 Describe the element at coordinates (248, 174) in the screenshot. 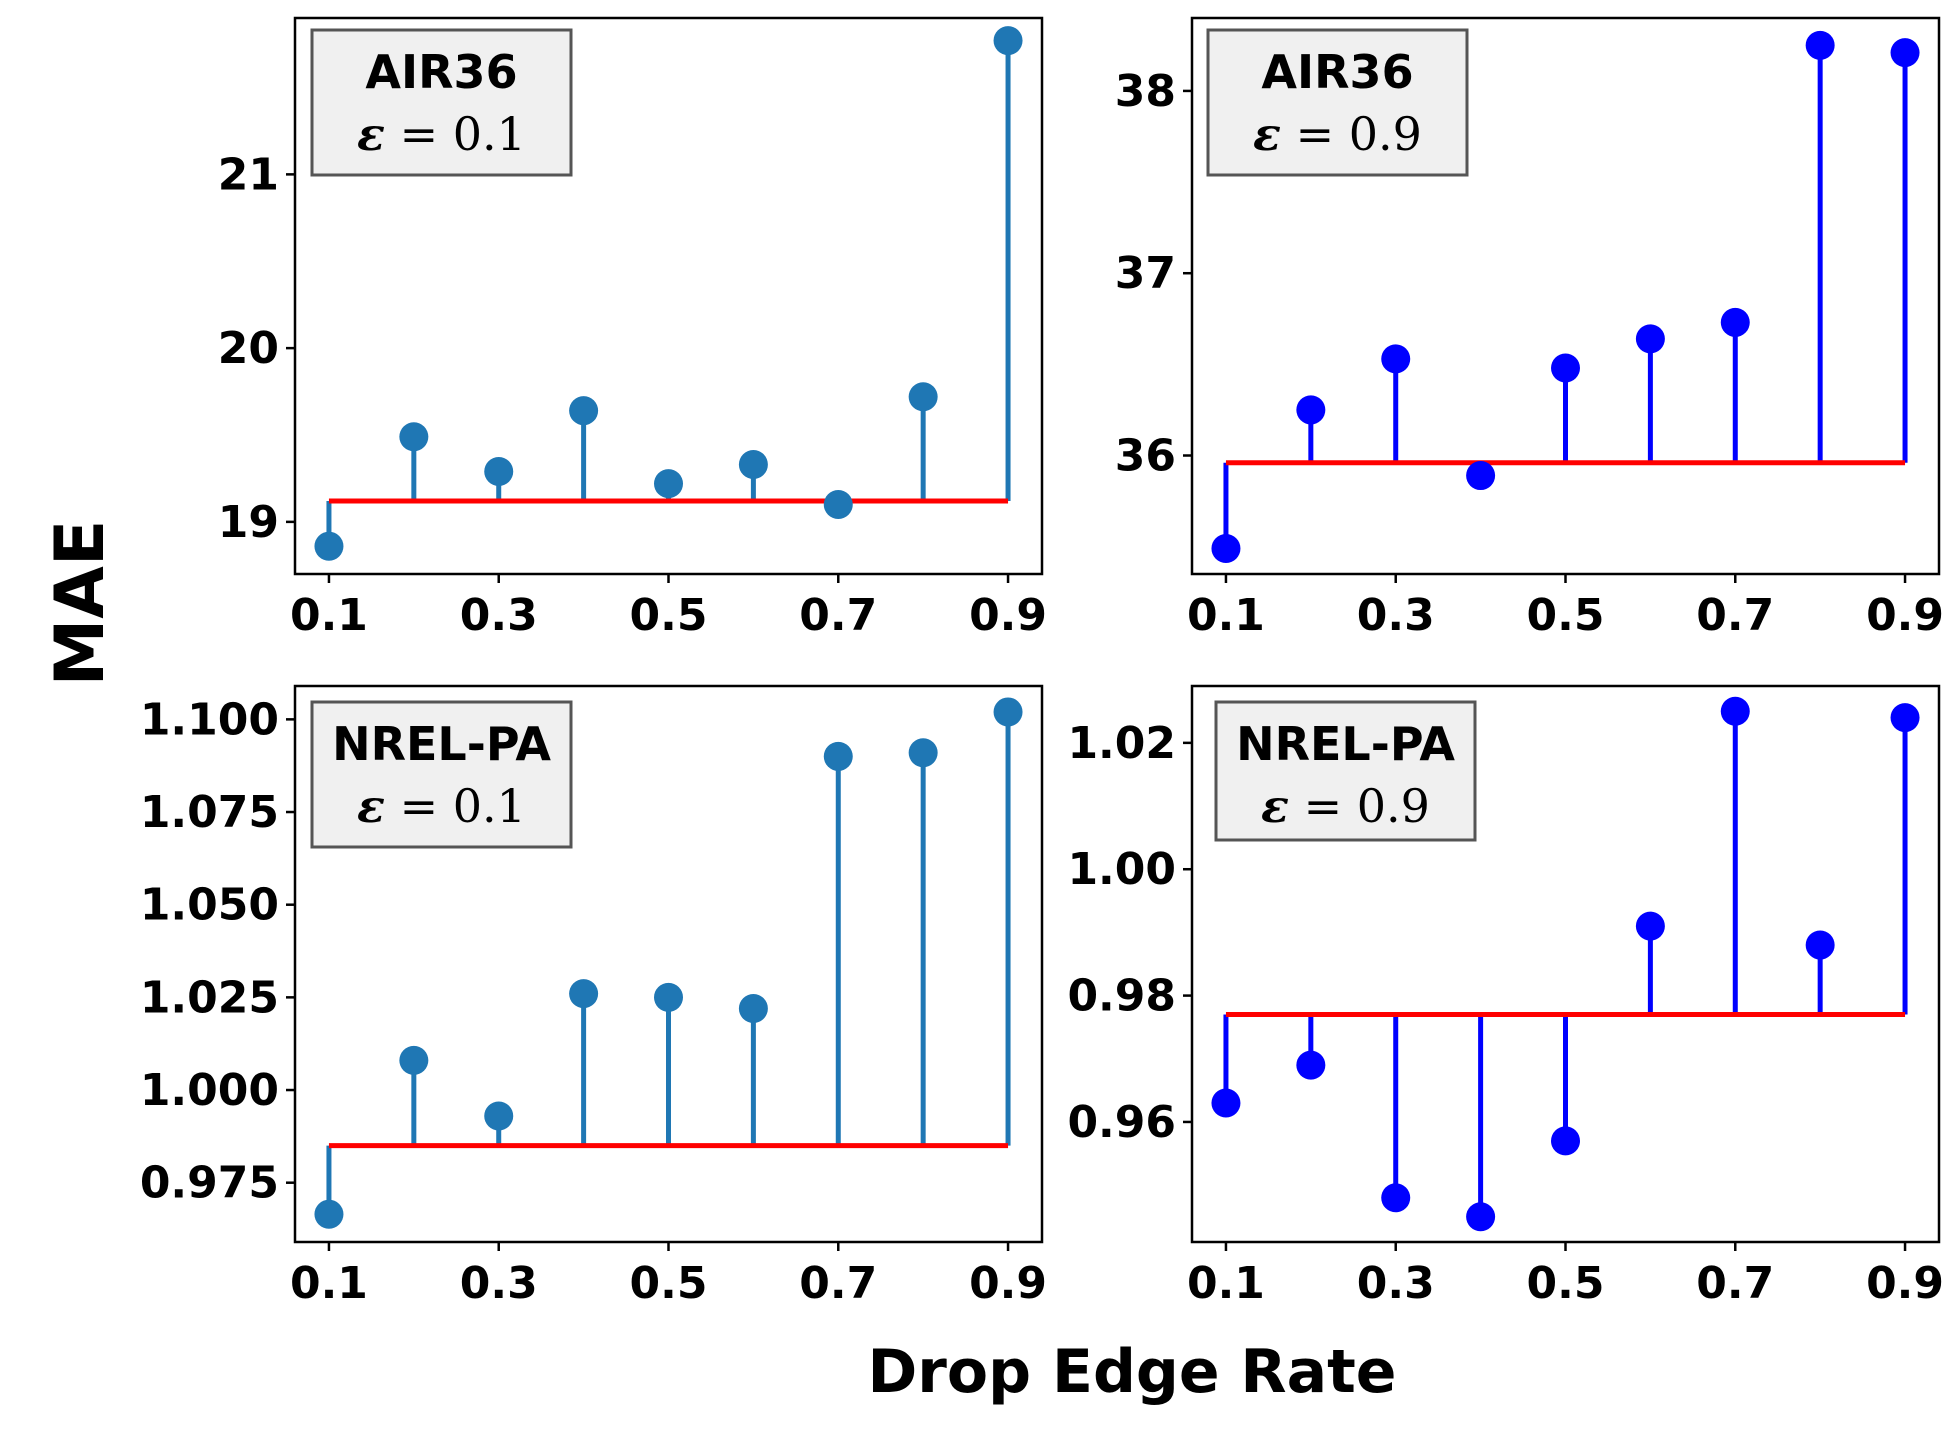

I see `y-tick-label: 21` at that location.